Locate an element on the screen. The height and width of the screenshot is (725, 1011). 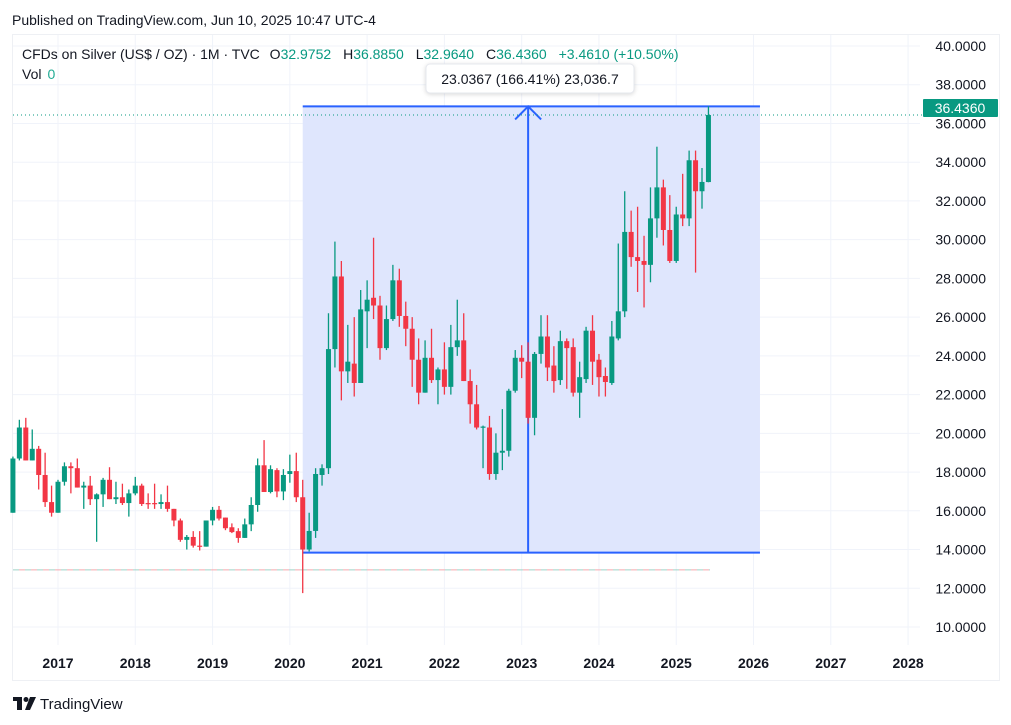
tradingview-logo-icon is located at coordinates (24, 703).